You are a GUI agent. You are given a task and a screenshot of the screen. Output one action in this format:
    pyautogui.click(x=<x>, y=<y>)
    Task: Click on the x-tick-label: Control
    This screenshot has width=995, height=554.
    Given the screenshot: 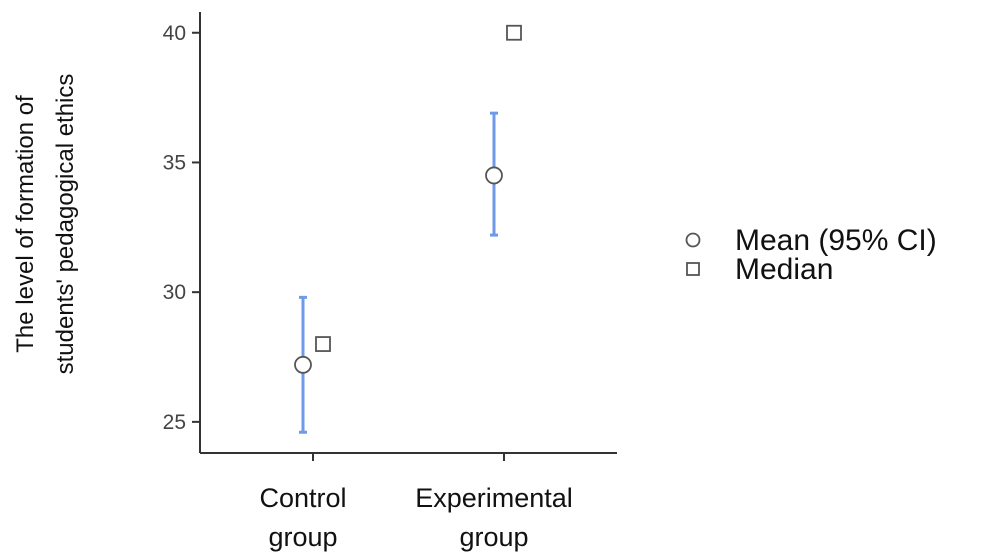 What is the action you would take?
    pyautogui.click(x=302, y=498)
    